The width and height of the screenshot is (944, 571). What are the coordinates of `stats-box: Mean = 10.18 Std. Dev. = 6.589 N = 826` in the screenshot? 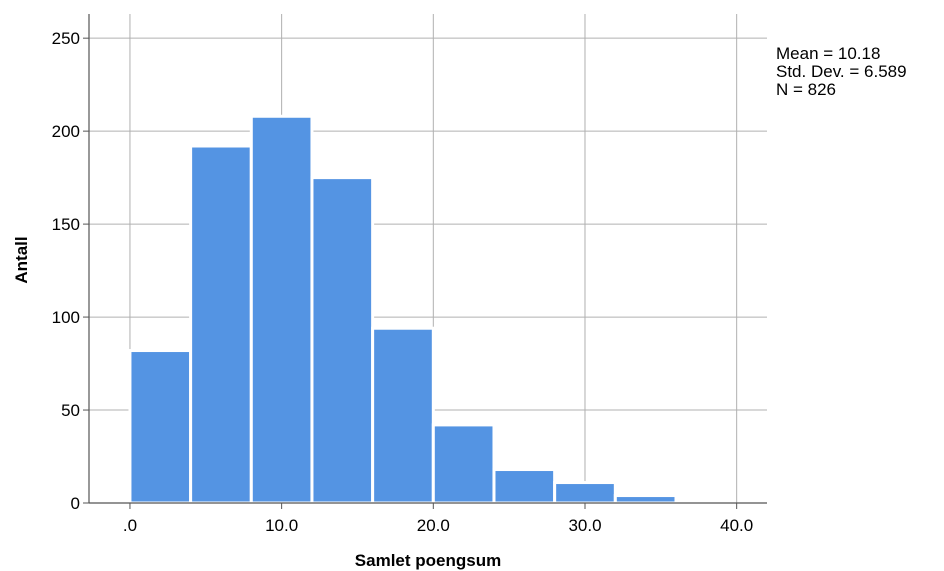 It's located at (841, 72).